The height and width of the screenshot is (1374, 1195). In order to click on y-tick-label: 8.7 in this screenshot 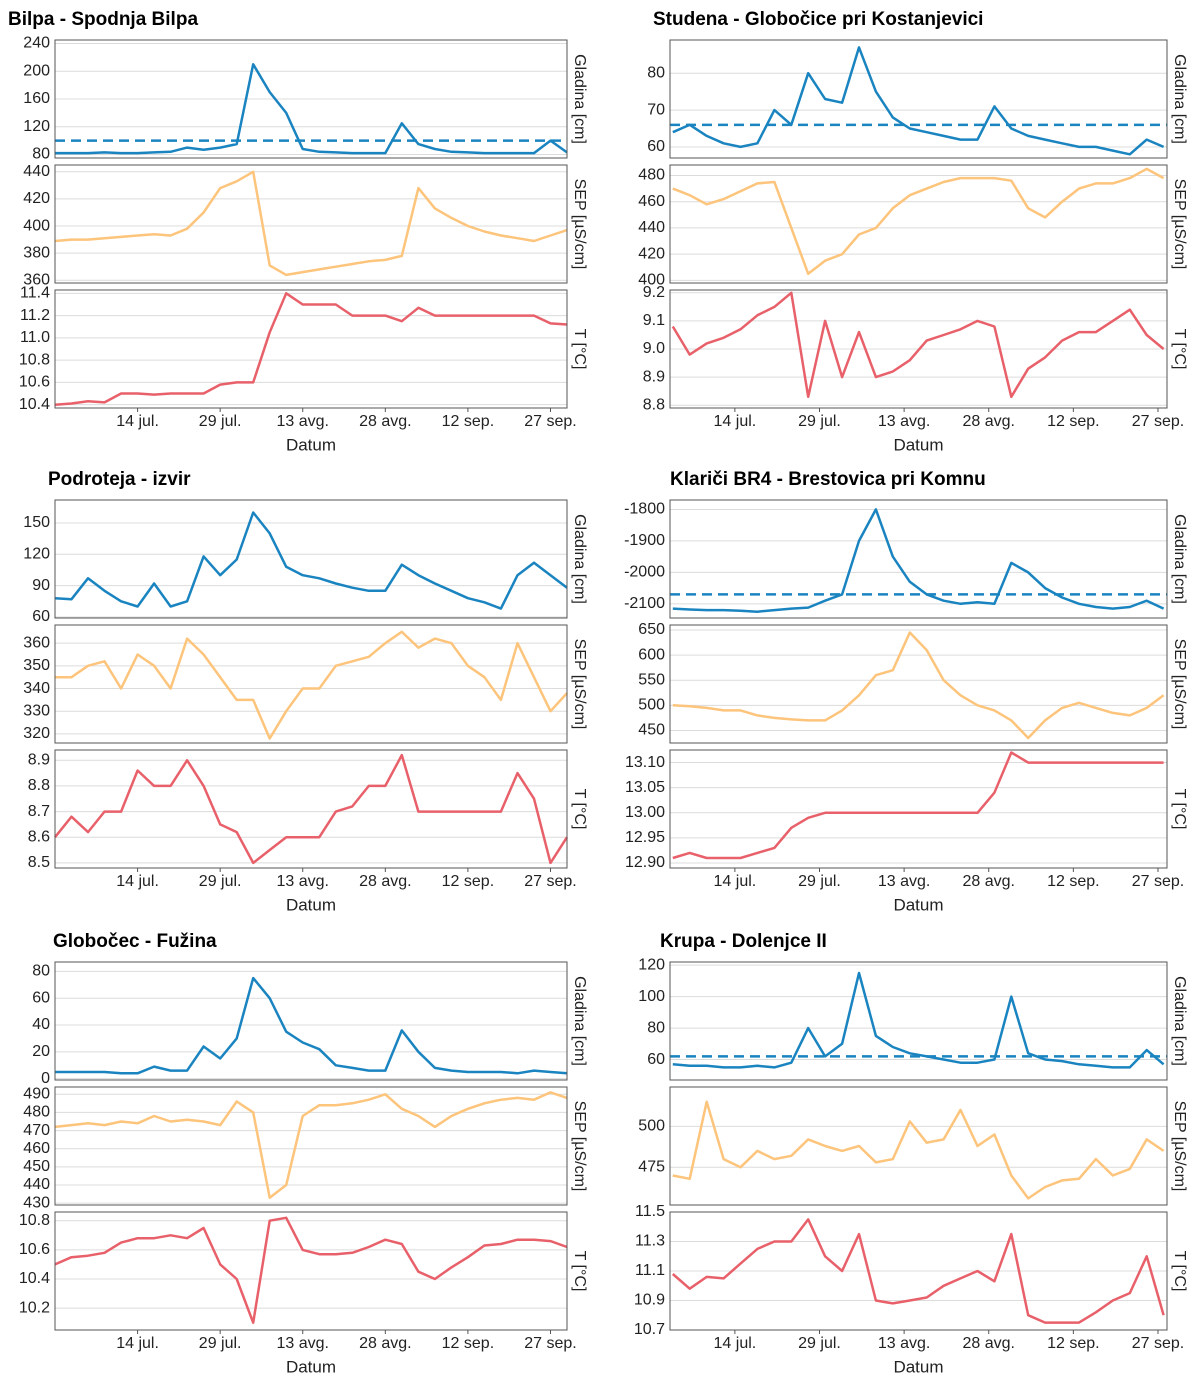, I will do `click(39, 811)`.